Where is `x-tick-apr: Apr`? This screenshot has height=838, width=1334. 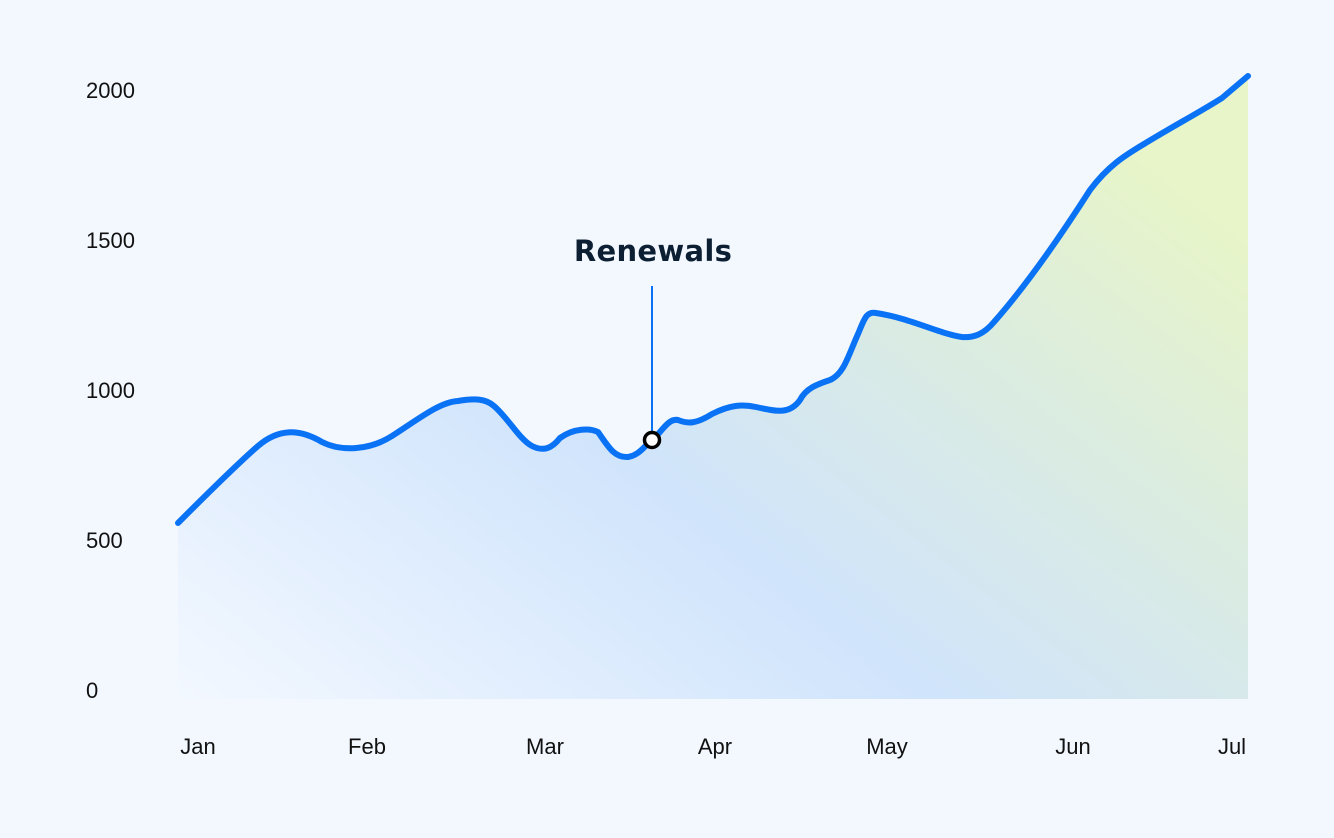 x-tick-apr: Apr is located at coordinates (715, 746).